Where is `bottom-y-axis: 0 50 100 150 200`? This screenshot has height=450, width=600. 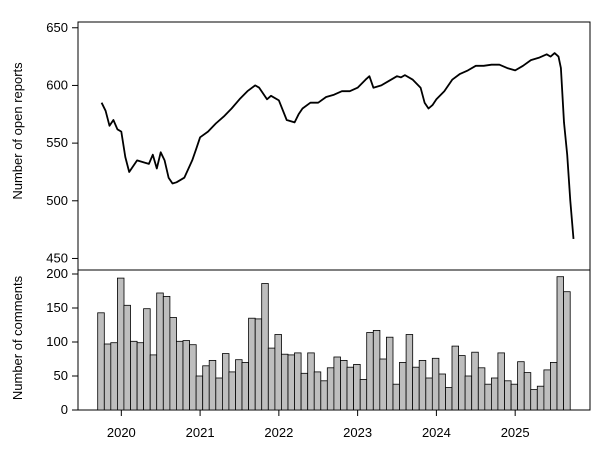
bottom-y-axis: 0 50 100 150 200 is located at coordinates (62, 341).